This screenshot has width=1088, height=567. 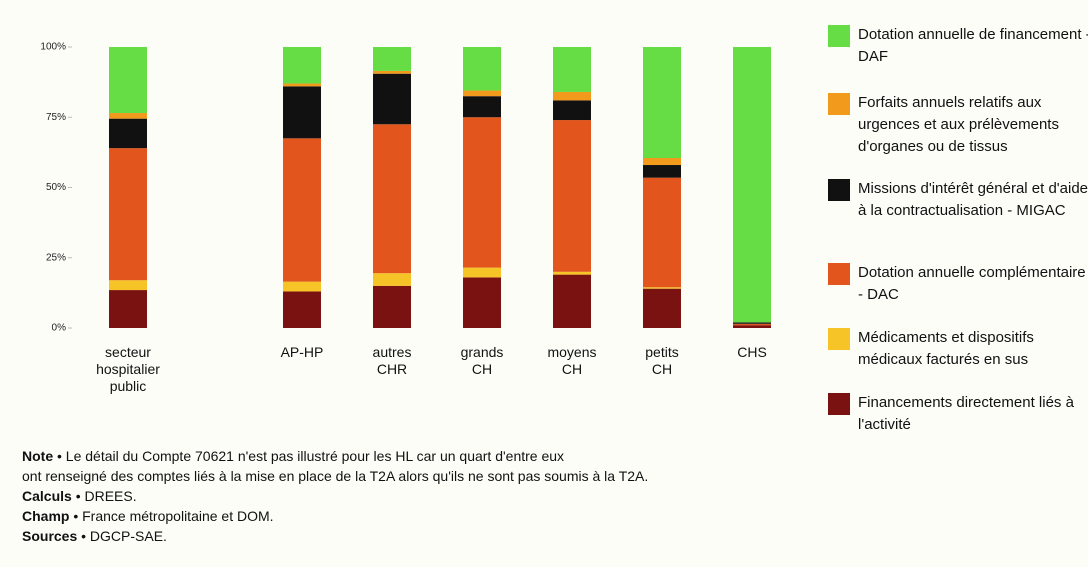 I want to click on note-line: Champ • France métropolitaine et DOM., so click(x=148, y=516).